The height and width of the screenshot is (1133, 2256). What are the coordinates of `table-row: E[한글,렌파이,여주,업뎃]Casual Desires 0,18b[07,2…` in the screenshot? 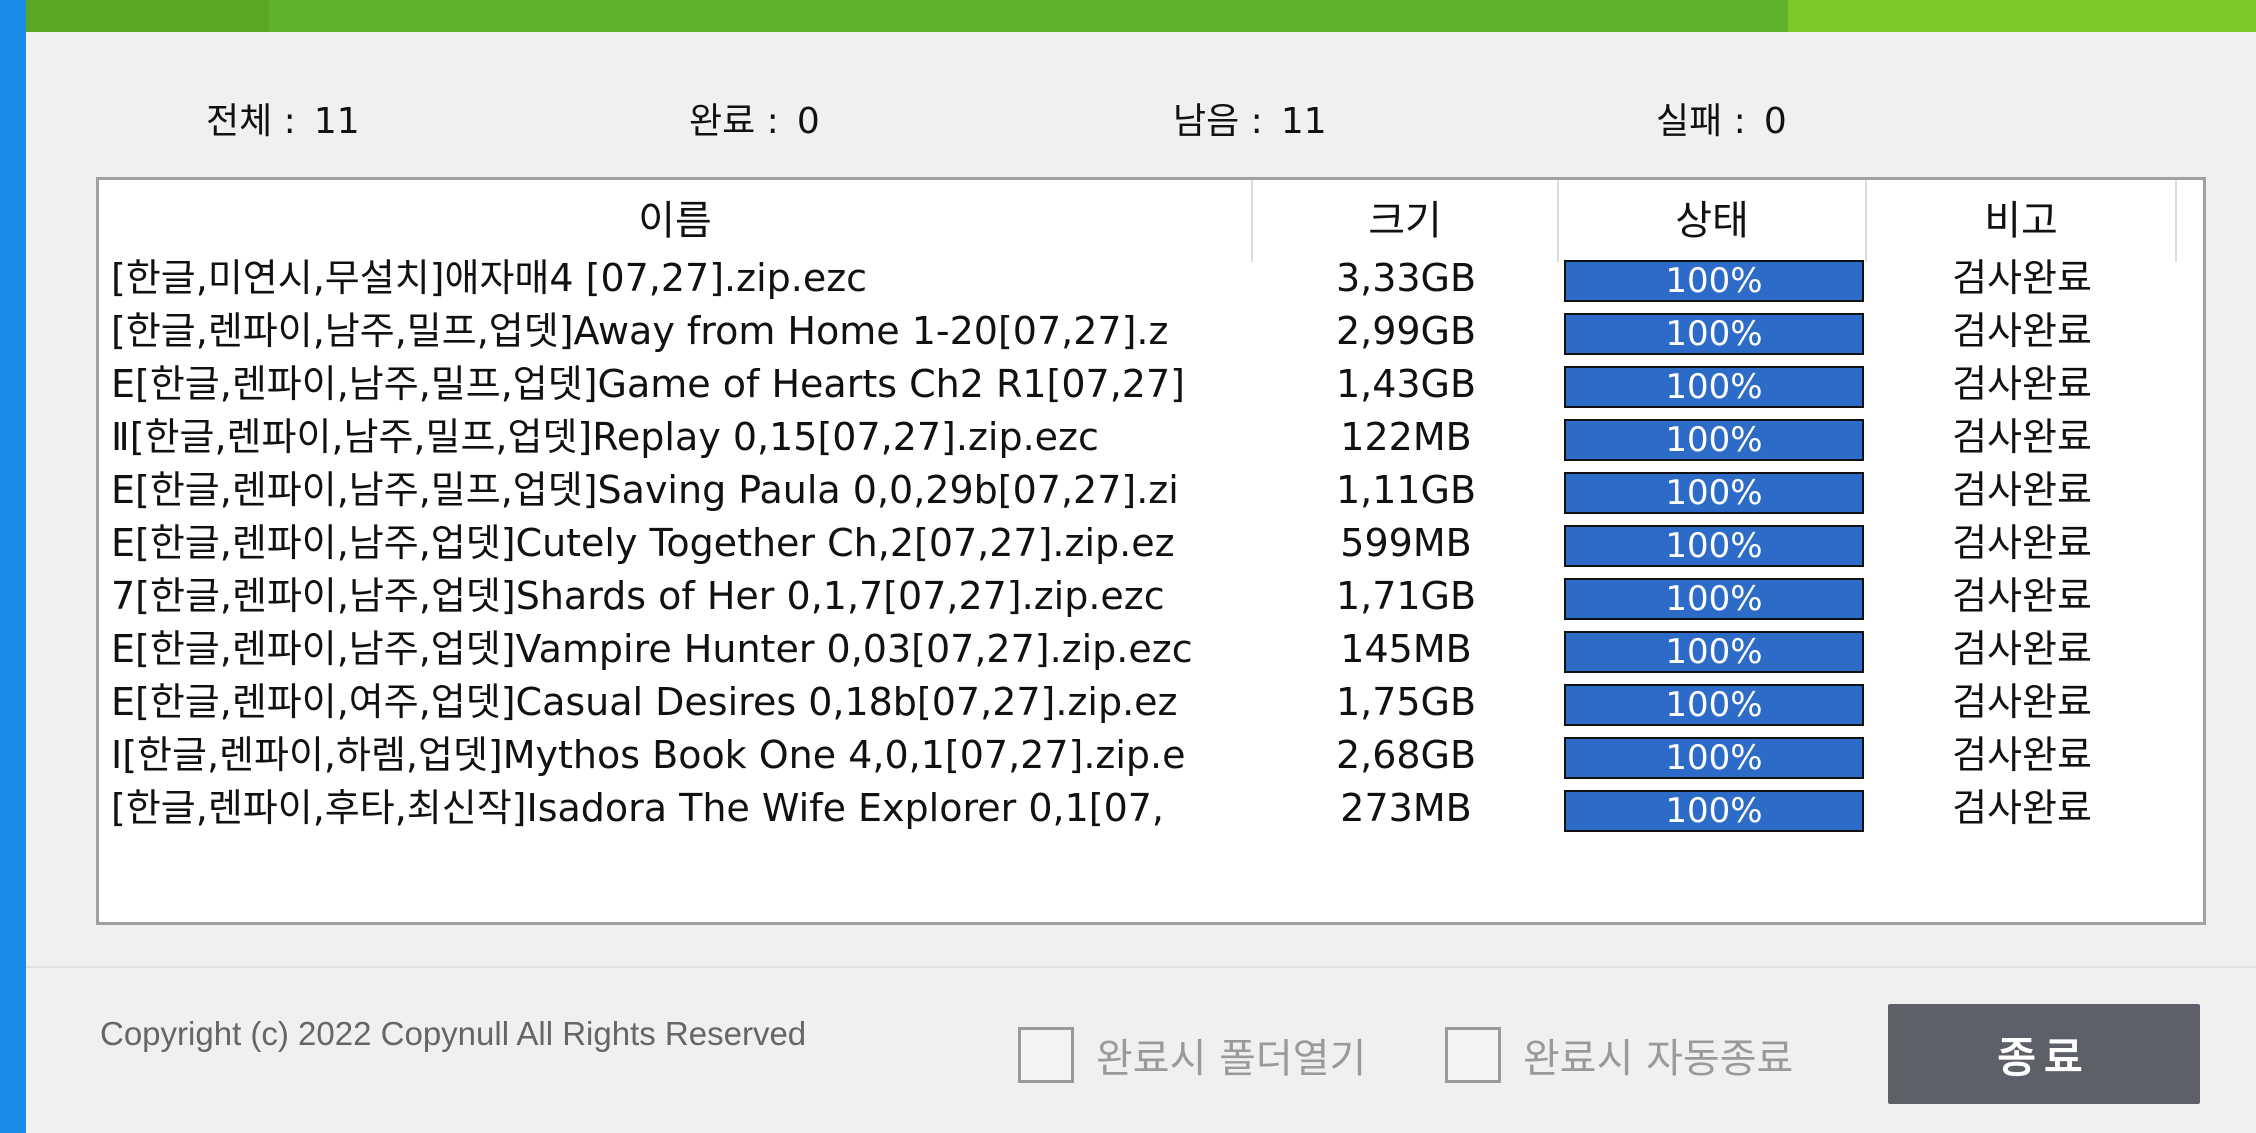 It's located at (1151, 702).